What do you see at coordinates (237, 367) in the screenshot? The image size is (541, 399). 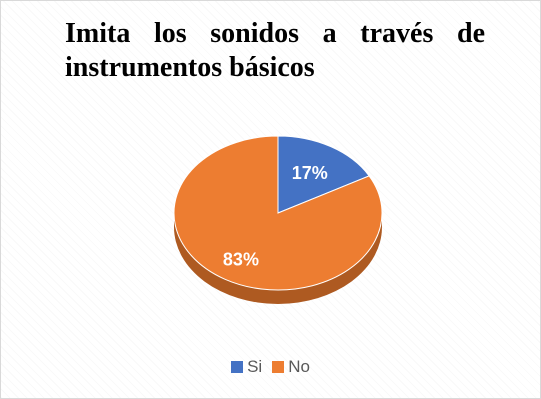 I see `legend-swatch-si` at bounding box center [237, 367].